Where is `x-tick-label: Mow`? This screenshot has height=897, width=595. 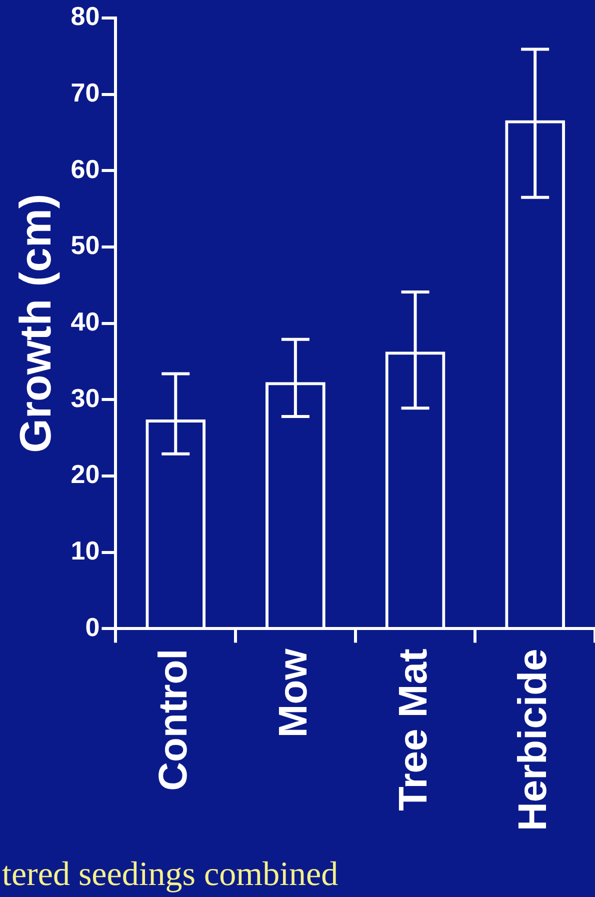 x-tick-label: Mow is located at coordinates (293, 693).